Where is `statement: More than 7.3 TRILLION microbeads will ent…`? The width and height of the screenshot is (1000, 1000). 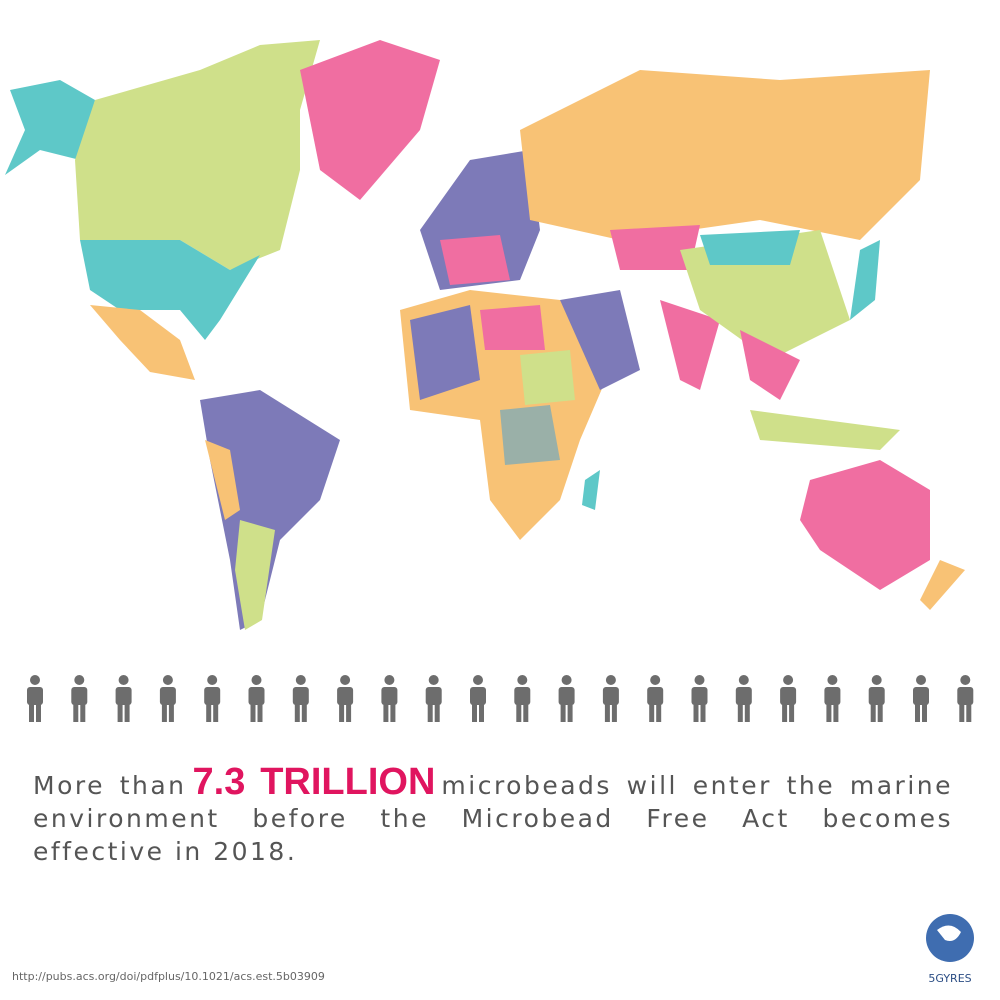 statement: More than 7.3 TRILLION microbeads will ent… is located at coordinates (493, 815).